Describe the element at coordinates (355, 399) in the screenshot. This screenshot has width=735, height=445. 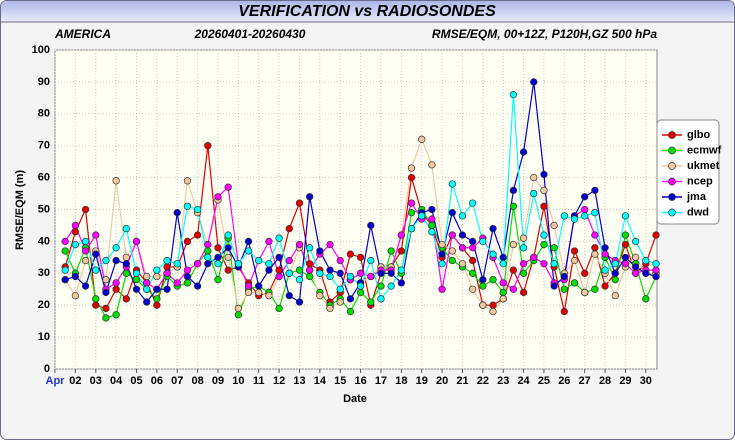
I see `x-axis-label: Date` at that location.